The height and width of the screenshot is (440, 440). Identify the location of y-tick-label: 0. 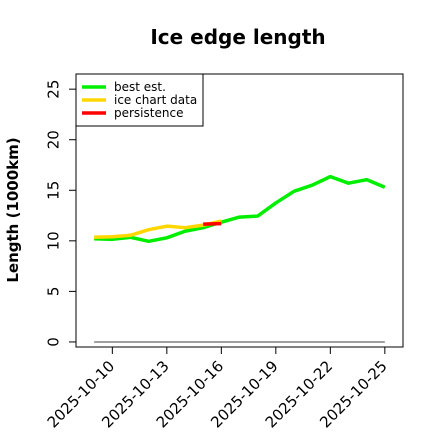
(54, 342).